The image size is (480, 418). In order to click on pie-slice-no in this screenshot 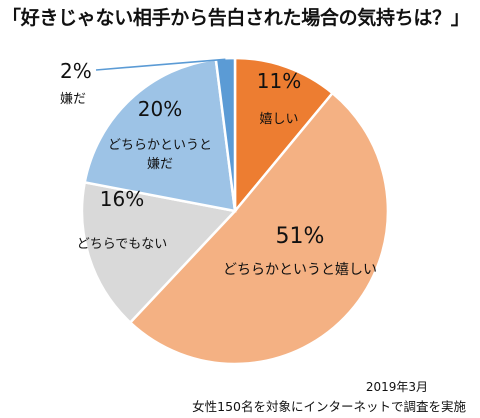, I will do `click(225, 134)`.